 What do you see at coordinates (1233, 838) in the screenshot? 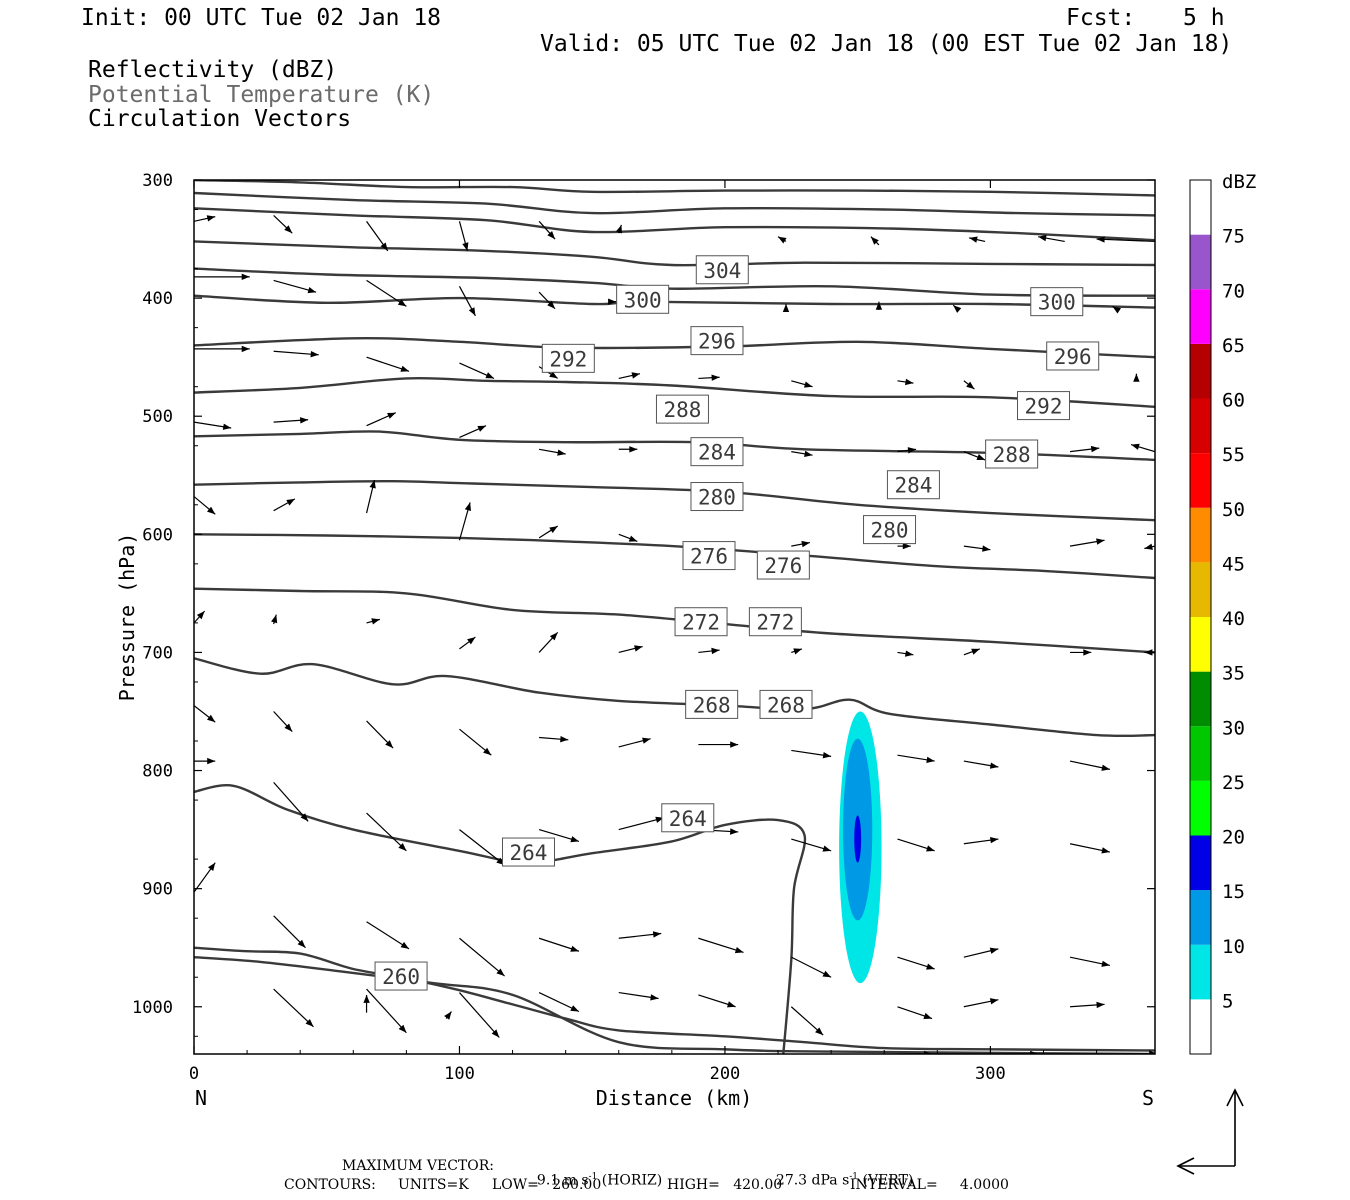
I see `colorbar-level-label: 20` at bounding box center [1233, 838].